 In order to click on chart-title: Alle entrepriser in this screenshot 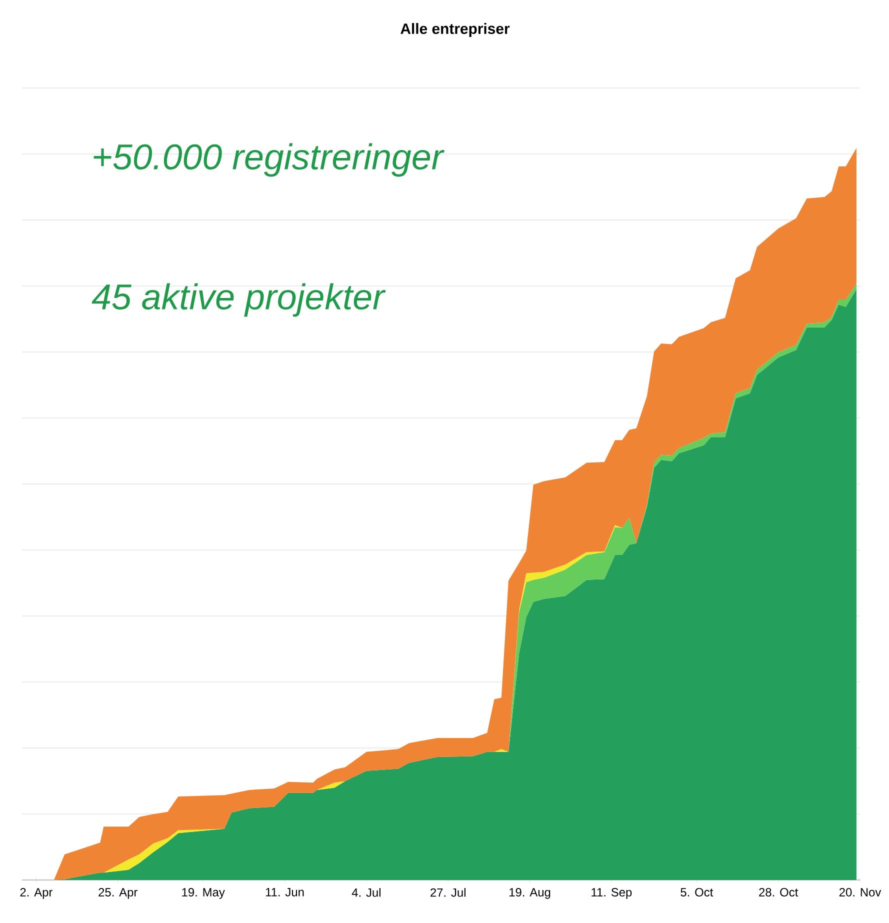, I will do `click(455, 30)`.